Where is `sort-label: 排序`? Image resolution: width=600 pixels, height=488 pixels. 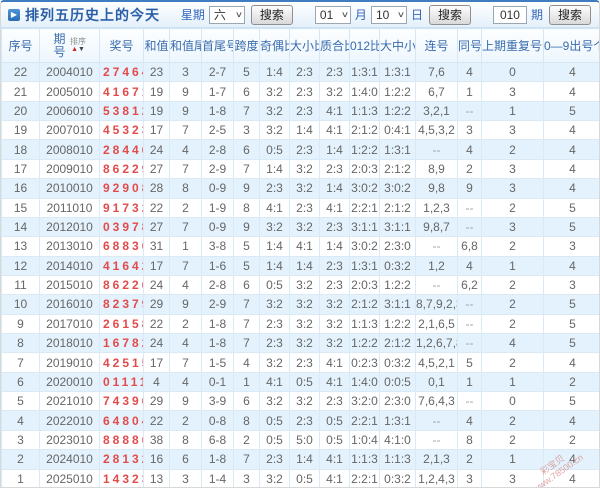 sort-label: 排序 is located at coordinates (78, 41).